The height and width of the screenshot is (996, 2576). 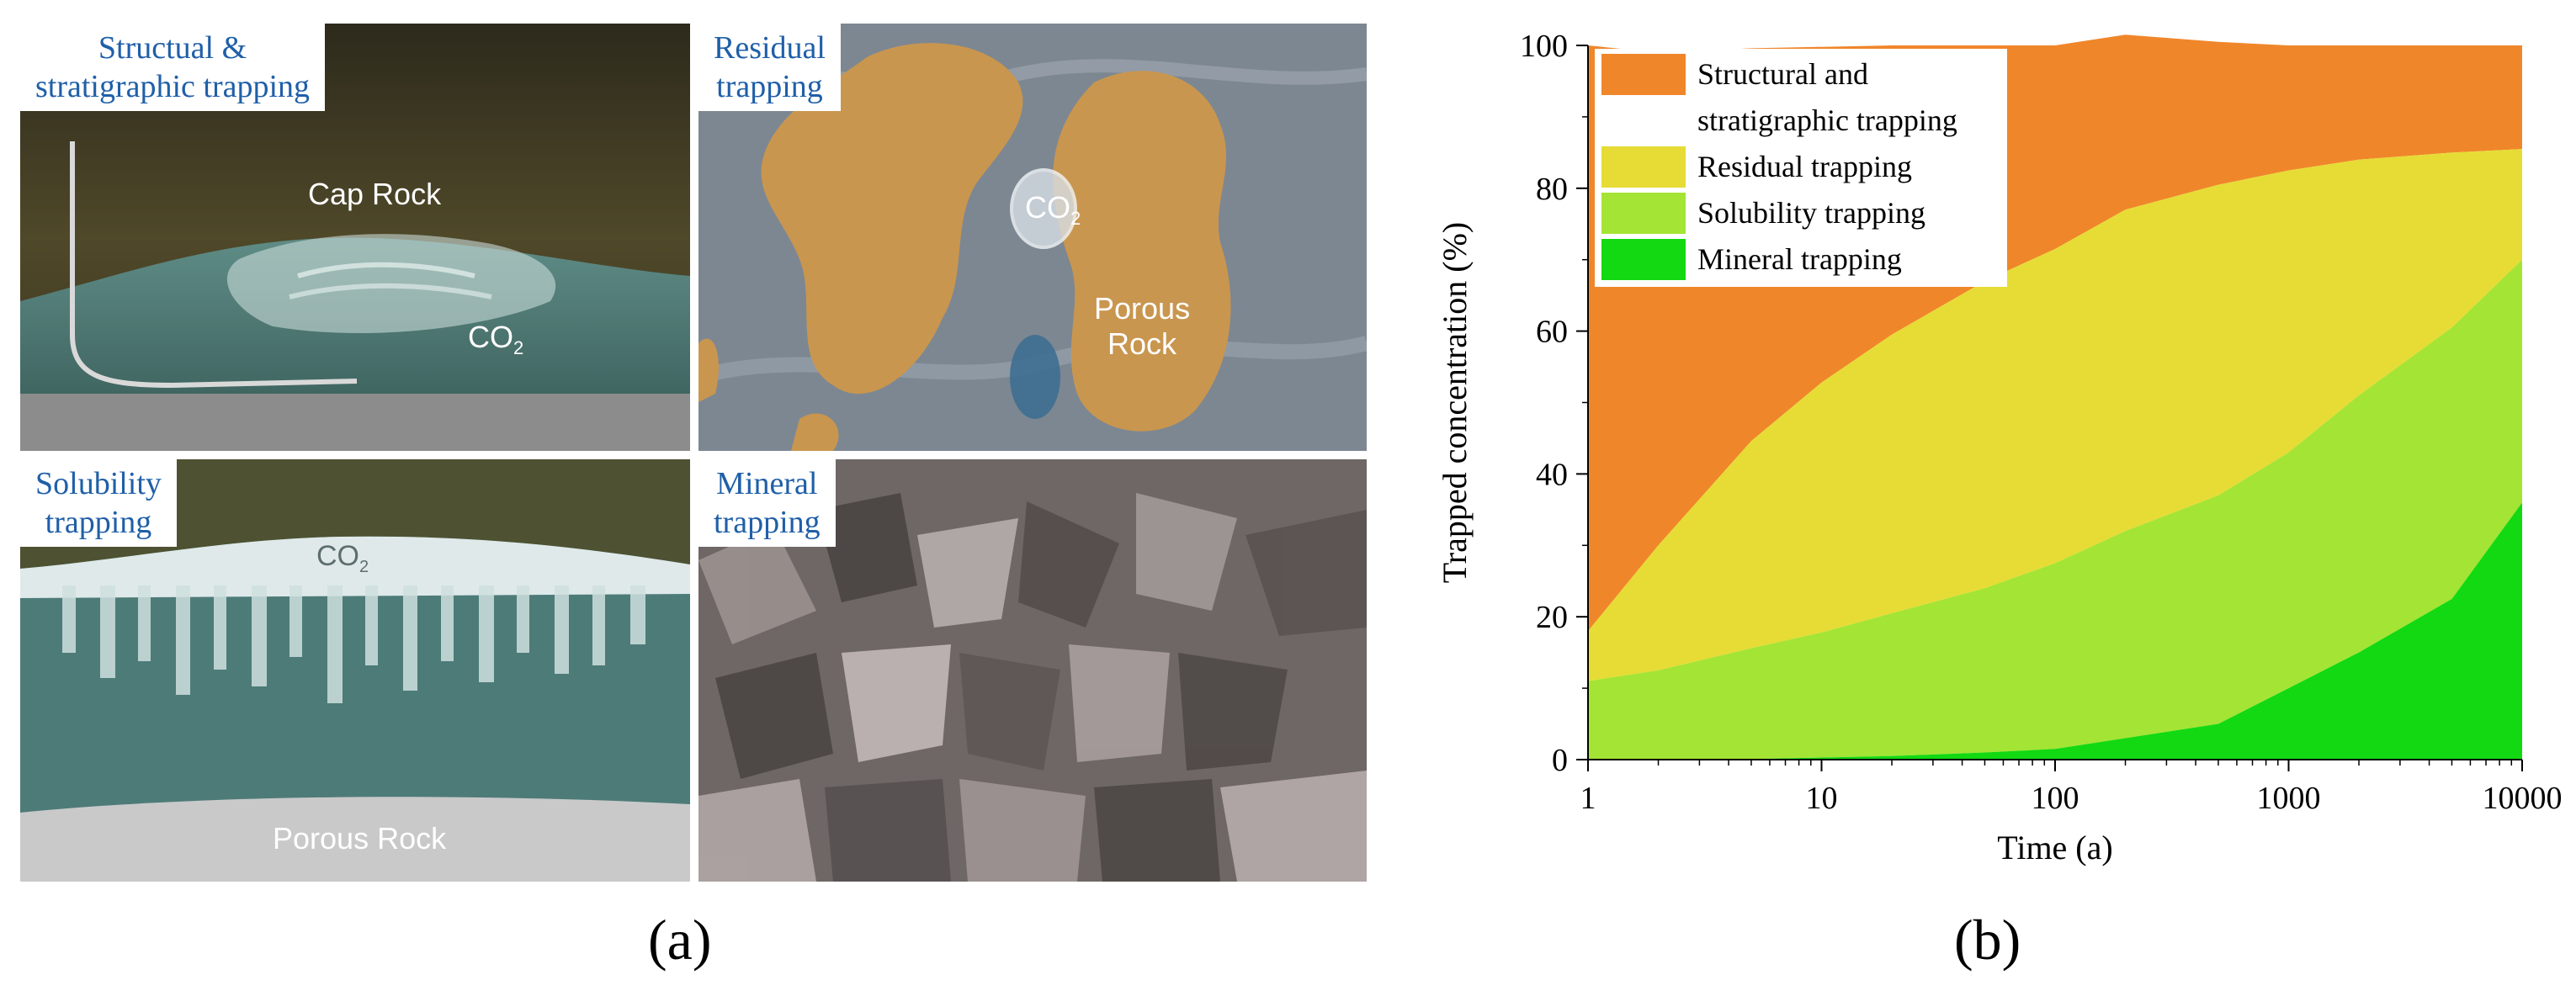 I want to click on legend-label-structural-and-stratigraphic-trapping: Structural and, so click(x=1782, y=74).